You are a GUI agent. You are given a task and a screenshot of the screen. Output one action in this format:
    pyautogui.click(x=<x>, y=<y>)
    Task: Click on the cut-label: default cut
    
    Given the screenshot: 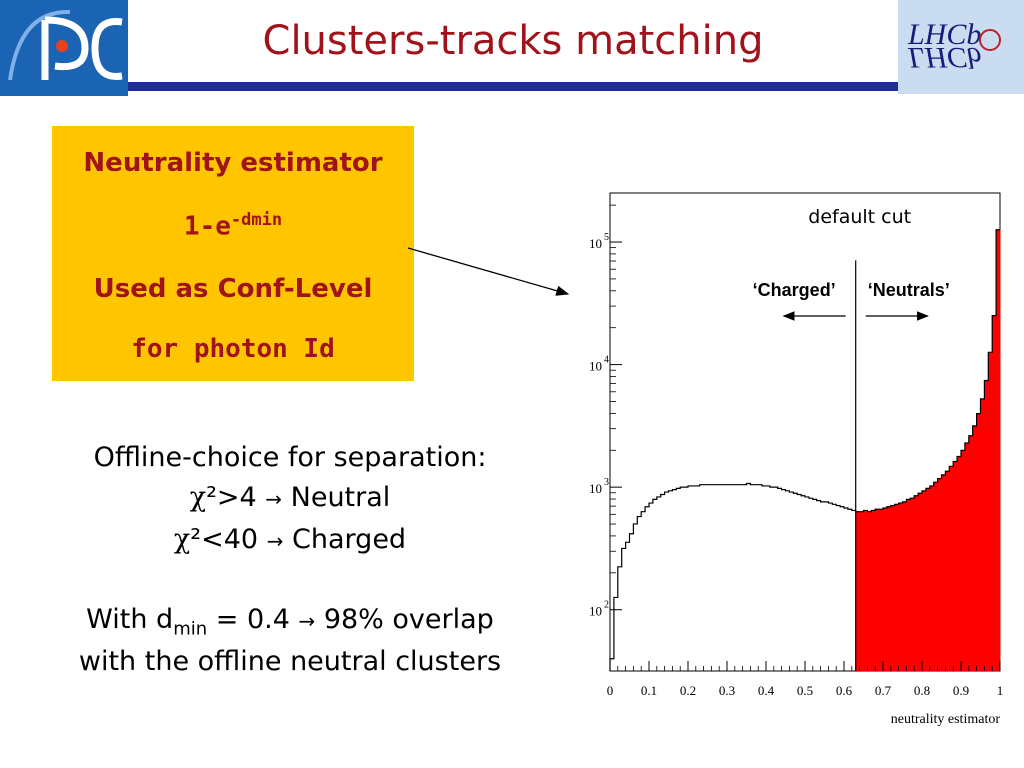 What is the action you would take?
    pyautogui.click(x=859, y=217)
    